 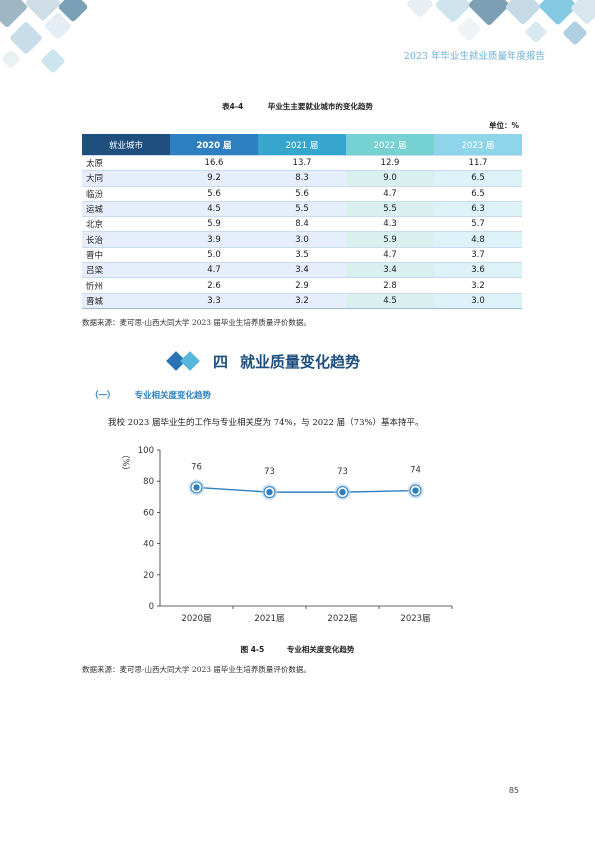 What do you see at coordinates (302, 300) in the screenshot?
I see `table-row: 晋城 3.3 3.2 4.5 3.0` at bounding box center [302, 300].